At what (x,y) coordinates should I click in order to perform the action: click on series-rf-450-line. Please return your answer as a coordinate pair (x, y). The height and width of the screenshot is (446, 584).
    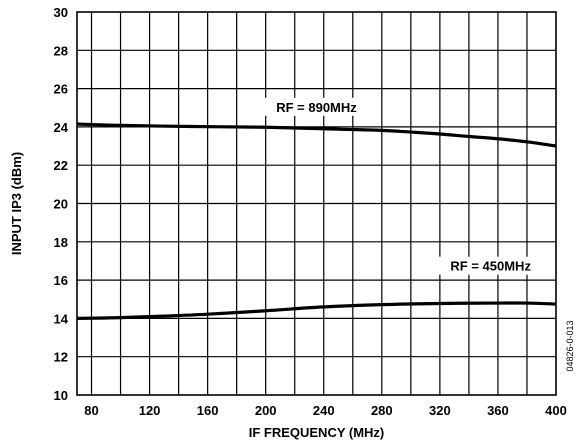
    Looking at the image, I should click on (316, 310).